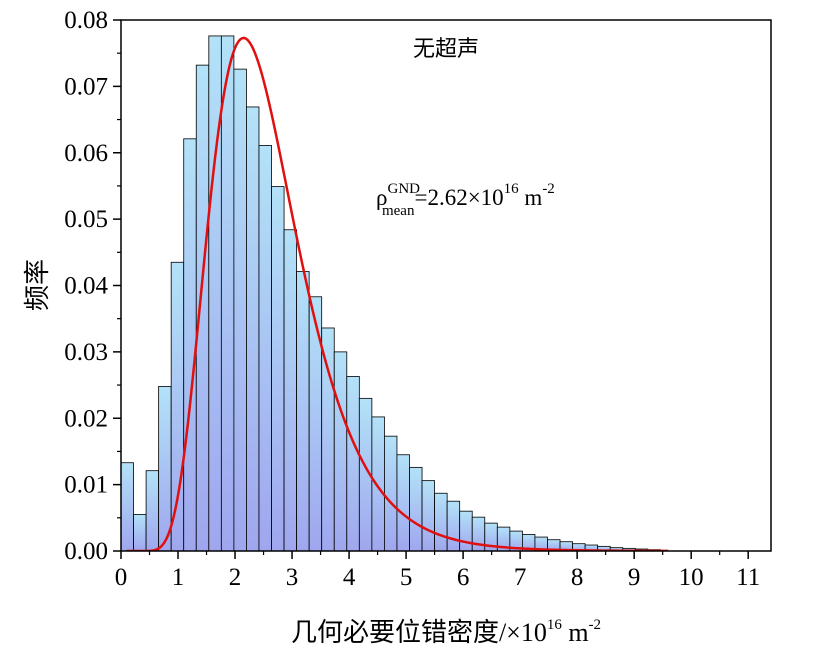  Describe the element at coordinates (531, 197) in the screenshot. I see `annotation-unit: m` at that location.